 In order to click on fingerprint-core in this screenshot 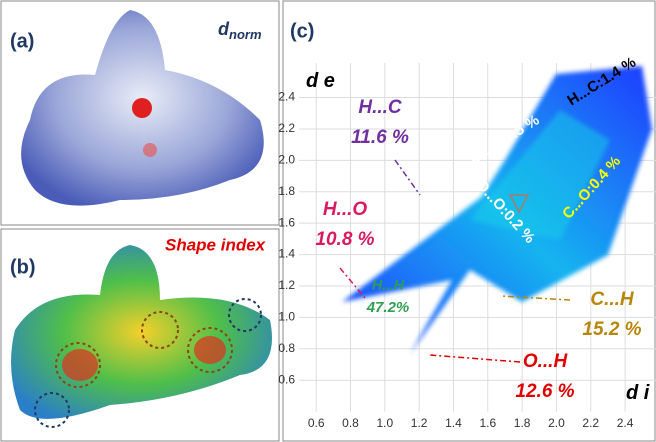, I will do `click(540, 175)`.